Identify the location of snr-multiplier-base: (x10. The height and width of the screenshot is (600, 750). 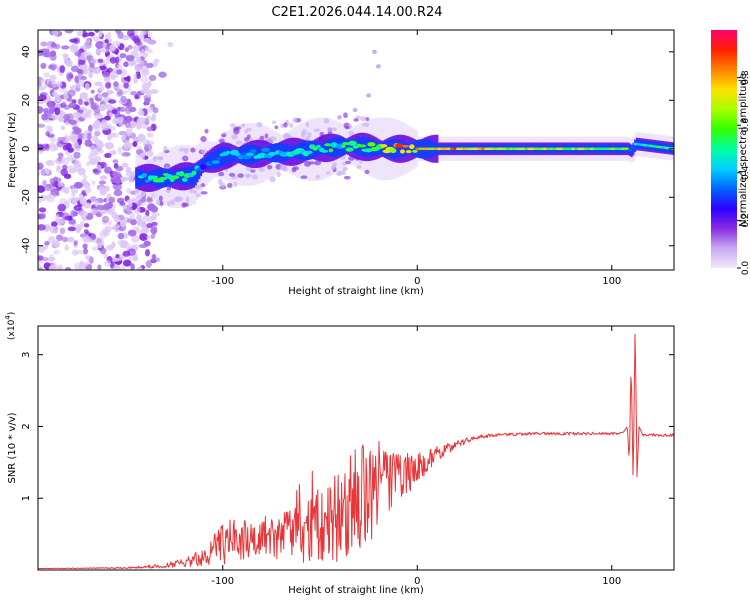
(12, 329).